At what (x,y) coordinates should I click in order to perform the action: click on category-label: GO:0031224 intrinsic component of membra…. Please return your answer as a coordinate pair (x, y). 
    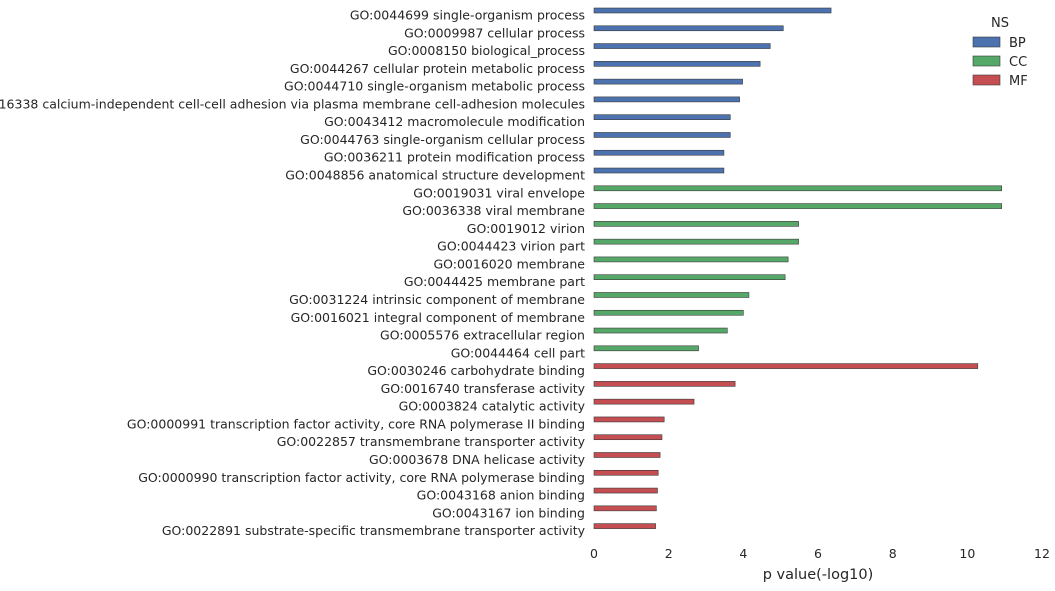
    Looking at the image, I should click on (437, 299).